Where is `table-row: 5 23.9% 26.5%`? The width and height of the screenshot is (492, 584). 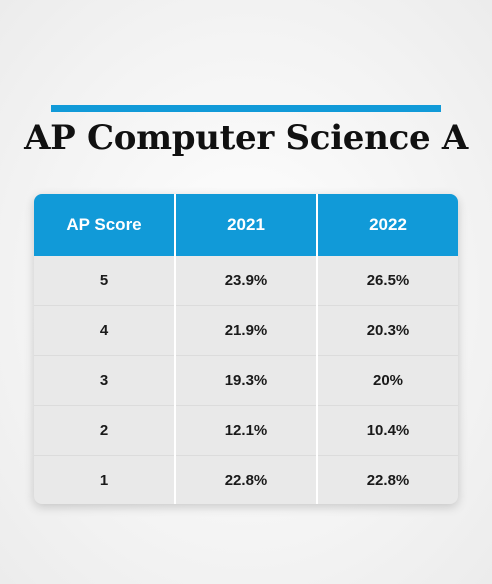
table-row: 5 23.9% 26.5% is located at coordinates (246, 281).